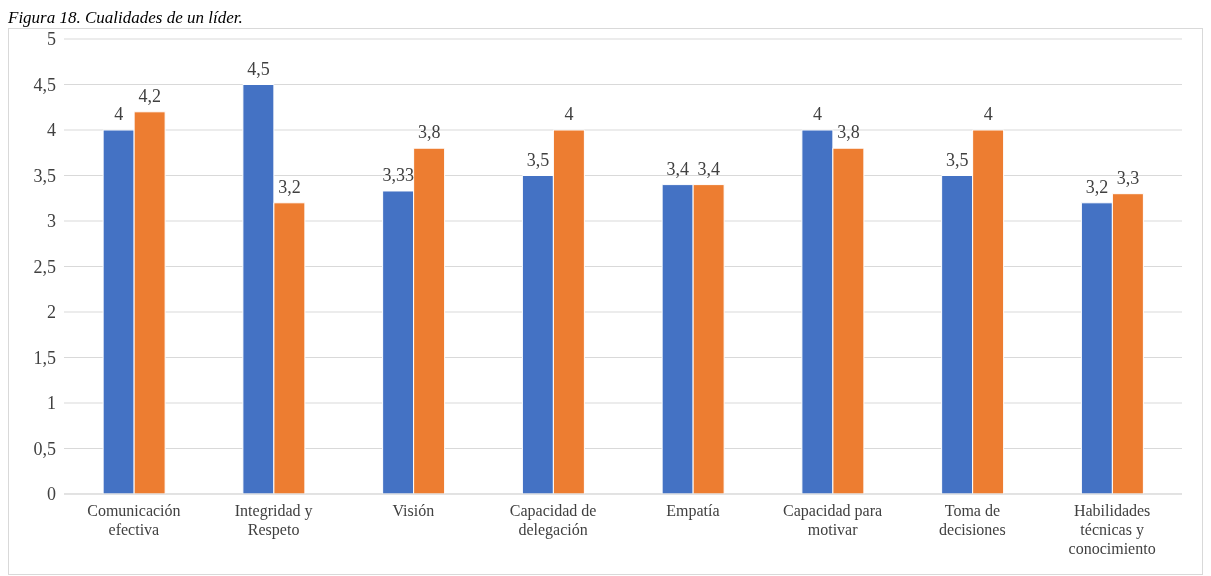 This screenshot has height=576, width=1211. Describe the element at coordinates (44, 357) in the screenshot. I see `y-tick-label: 1,5` at that location.